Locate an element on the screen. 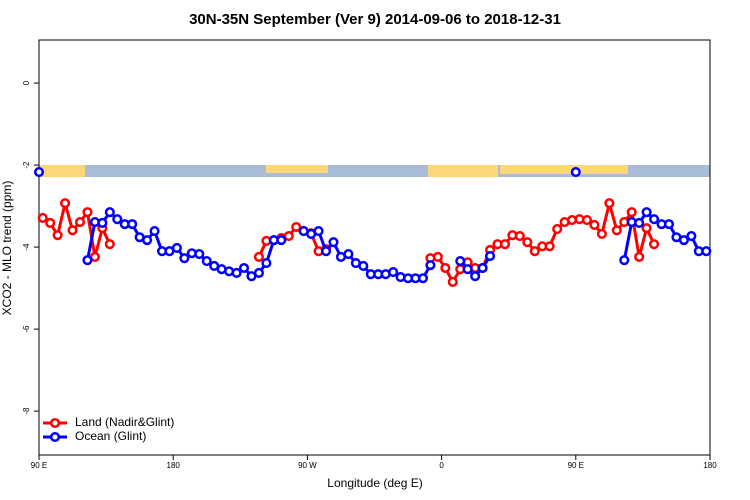 Image resolution: width=750 pixels, height=500 pixels. x-tick-label: 90 W is located at coordinates (307, 465).